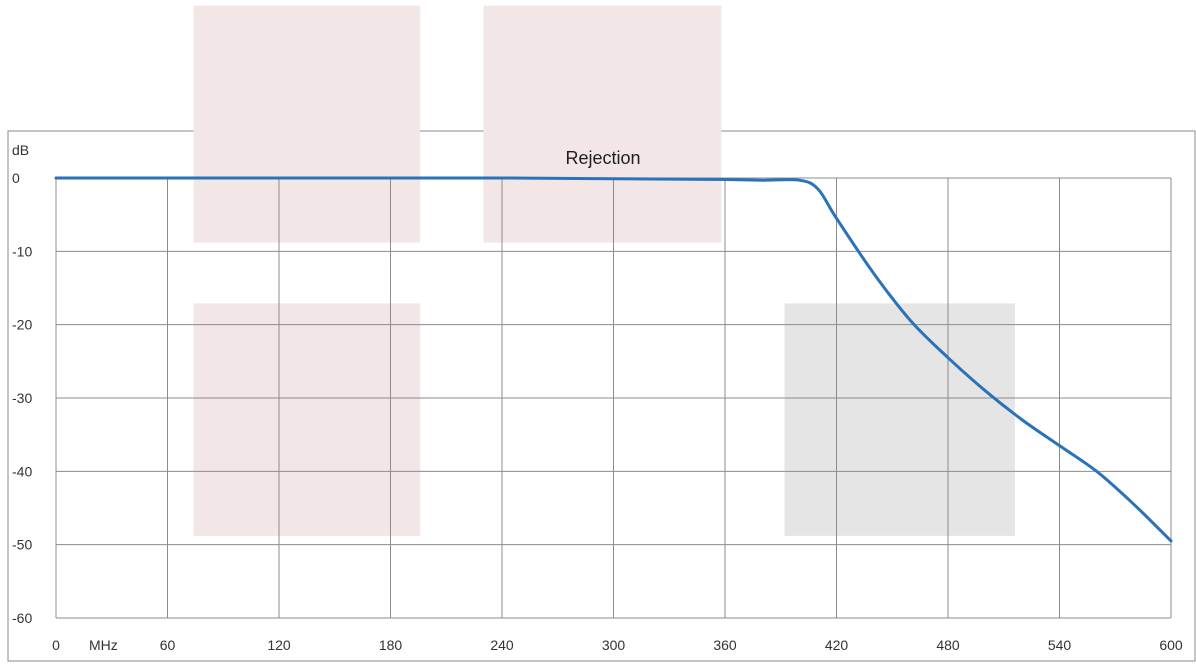 The height and width of the screenshot is (672, 1196). Describe the element at coordinates (22, 618) in the screenshot. I see `y-tick-label: -60` at that location.